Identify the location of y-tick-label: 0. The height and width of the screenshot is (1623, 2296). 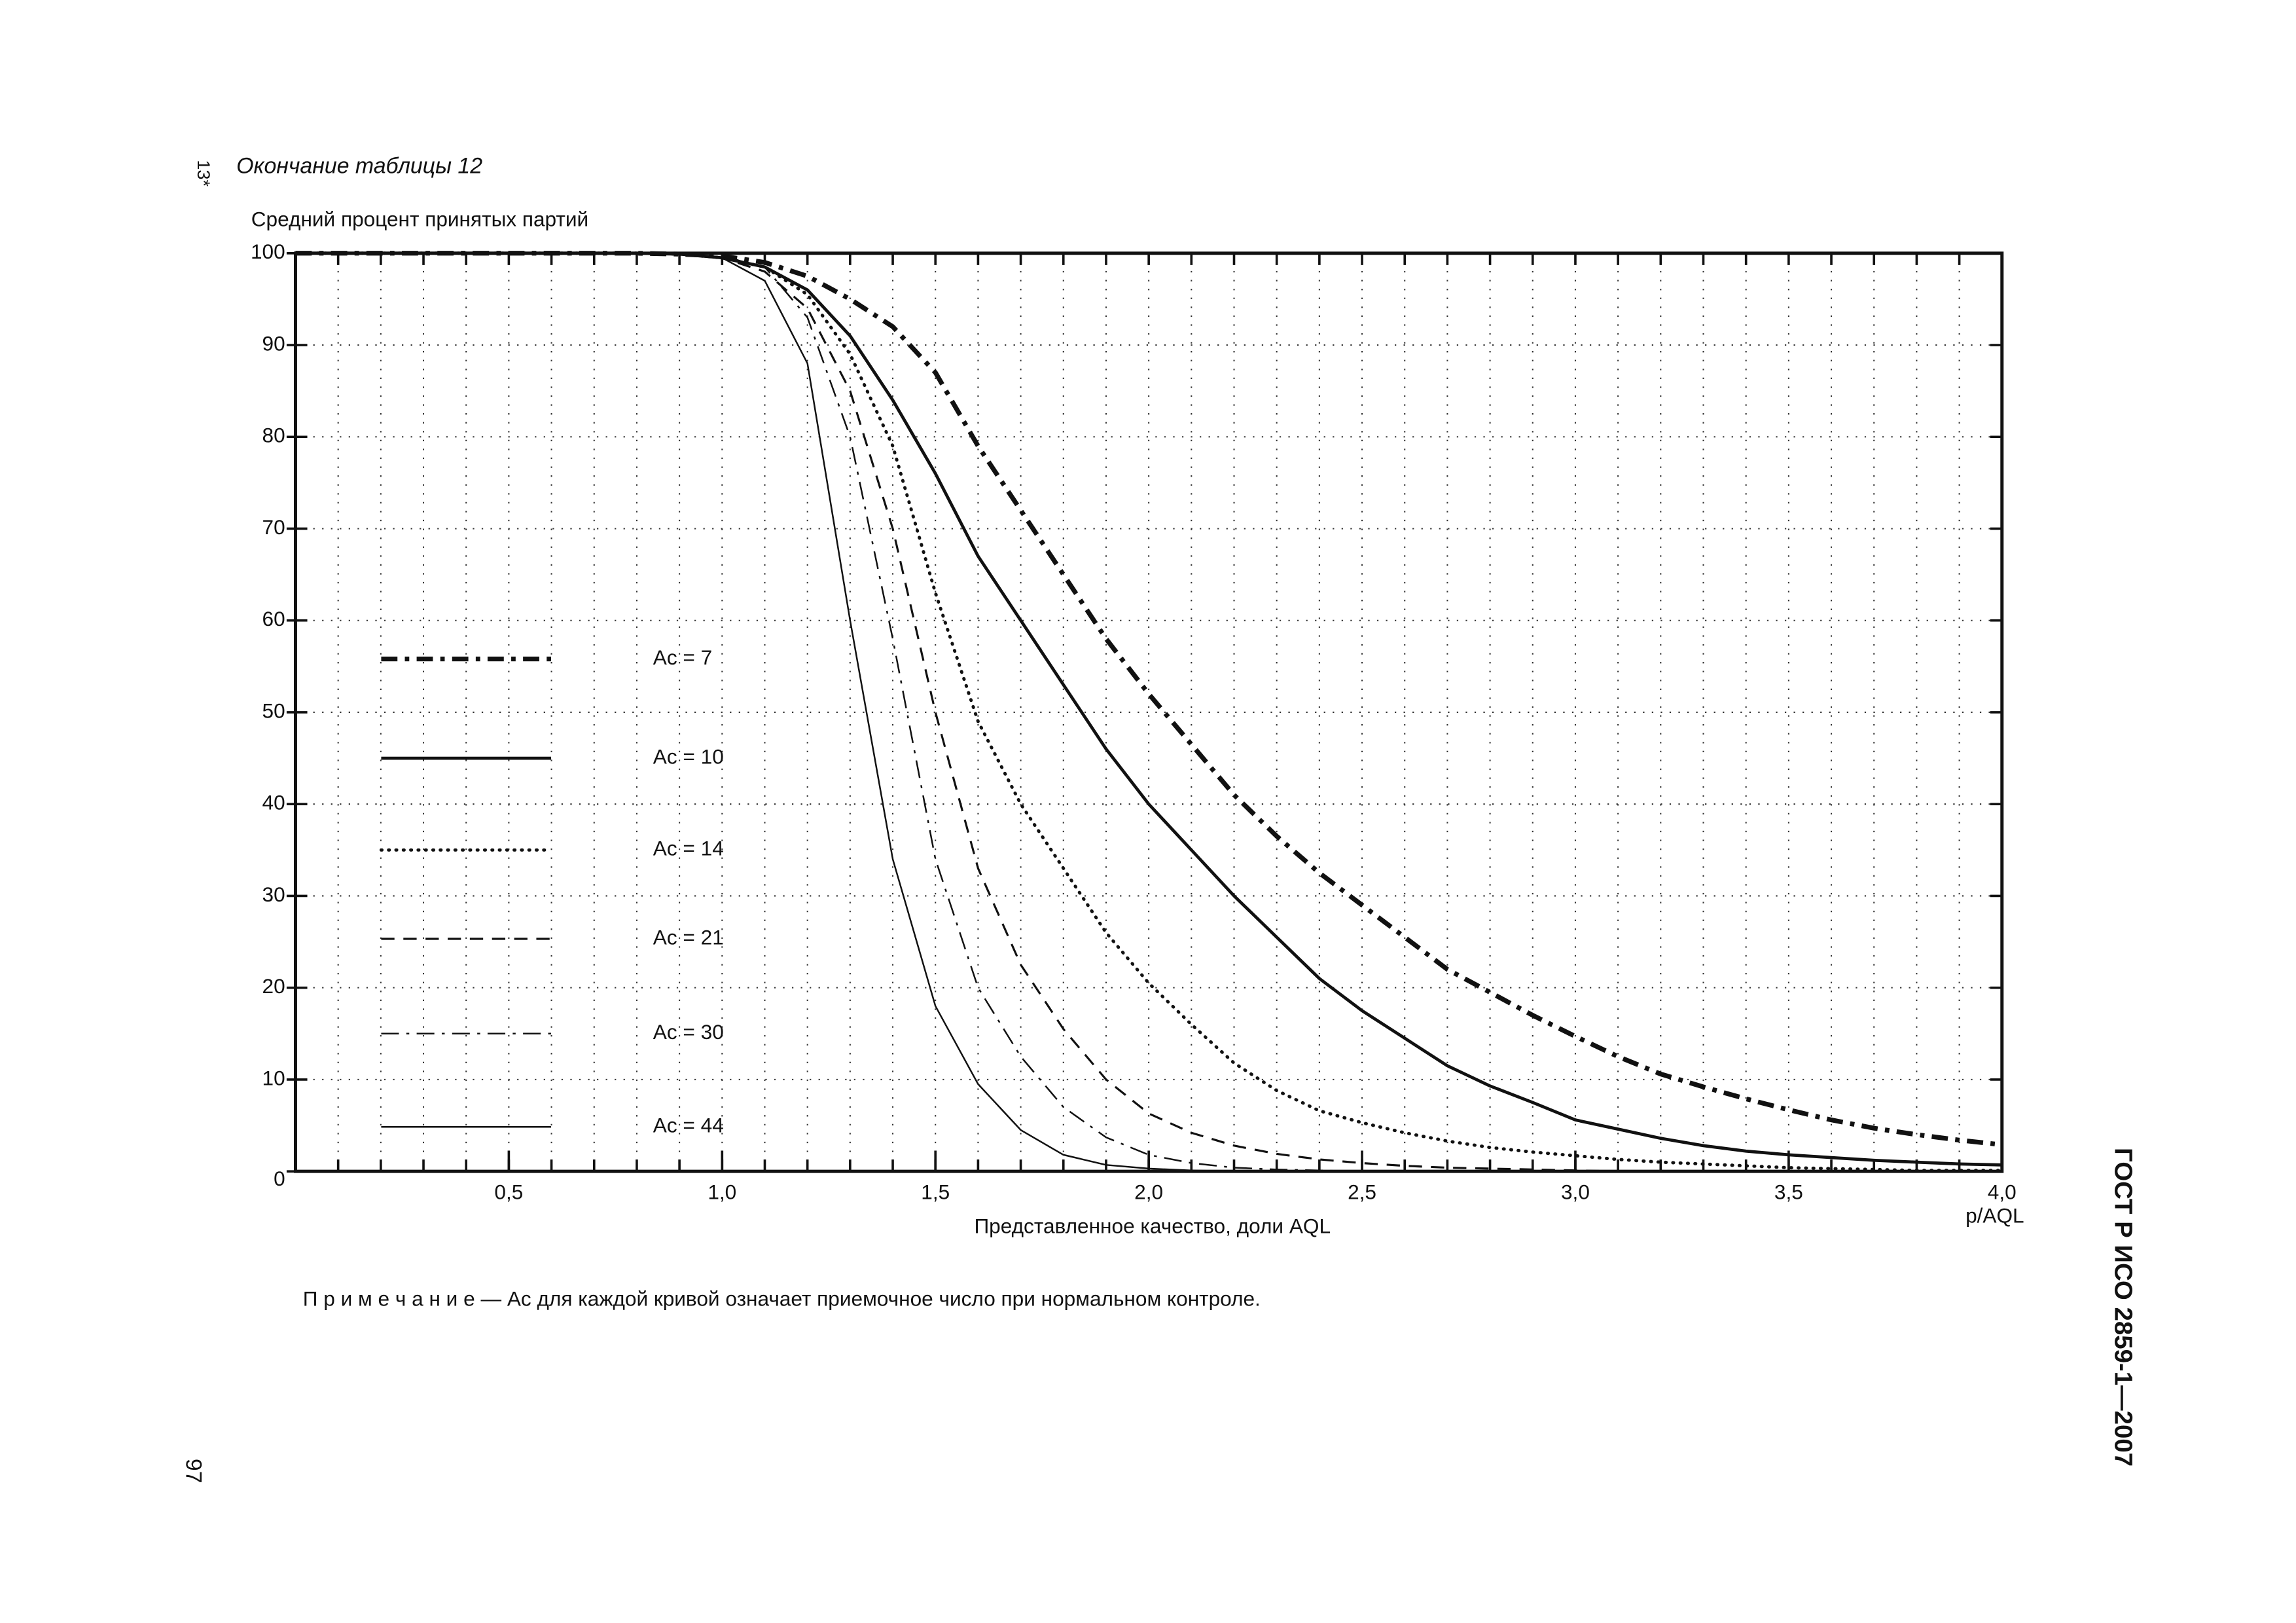
(279, 1178).